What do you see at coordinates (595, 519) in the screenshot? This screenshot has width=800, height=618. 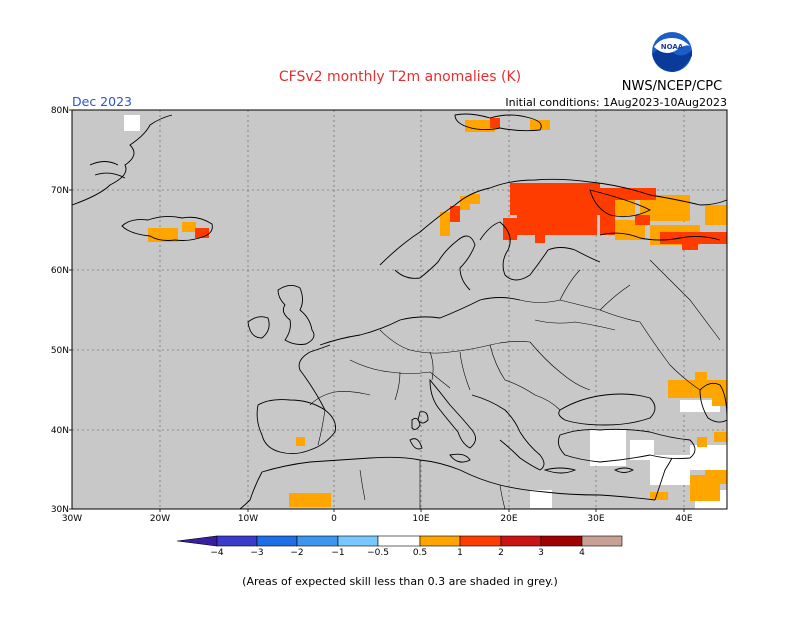 I see `lon-label-30e: 30E` at bounding box center [595, 519].